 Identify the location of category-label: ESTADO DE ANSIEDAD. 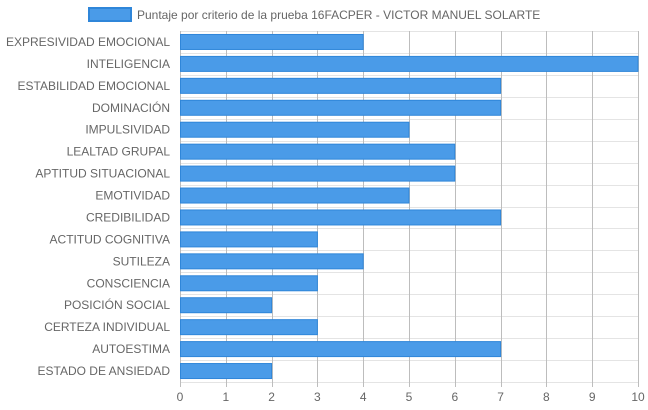
(104, 371).